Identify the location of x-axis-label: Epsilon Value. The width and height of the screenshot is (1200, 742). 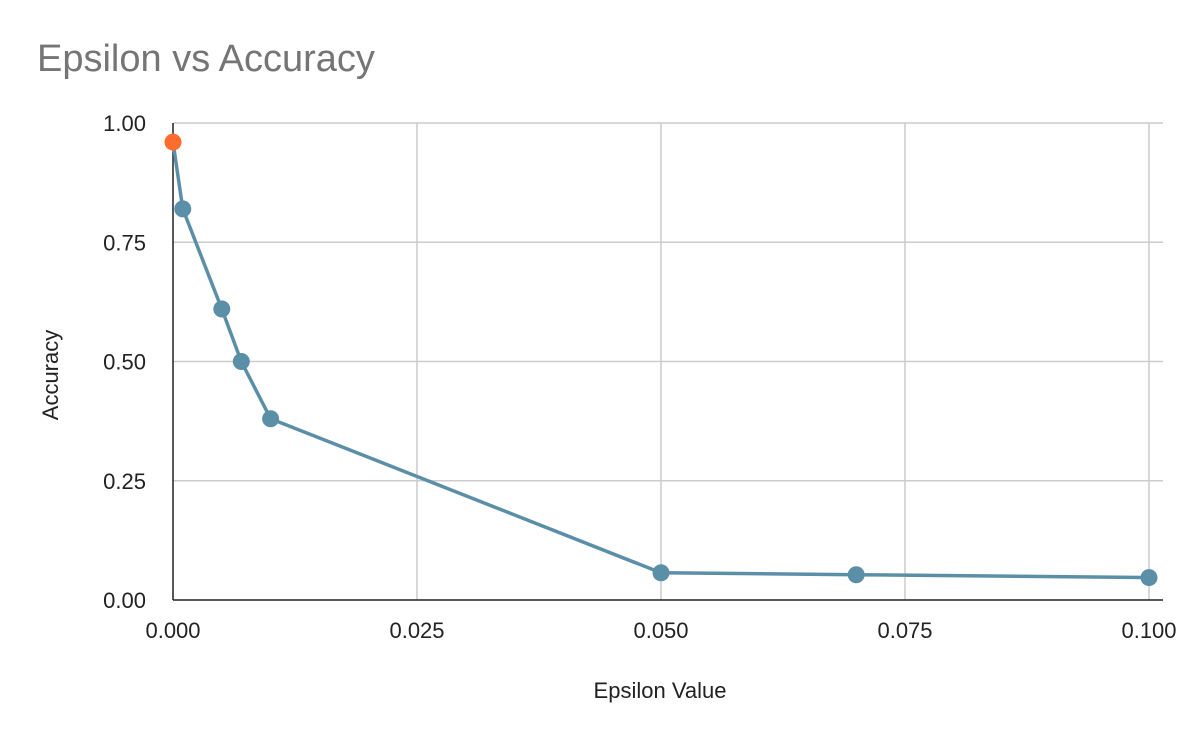
(660, 690).